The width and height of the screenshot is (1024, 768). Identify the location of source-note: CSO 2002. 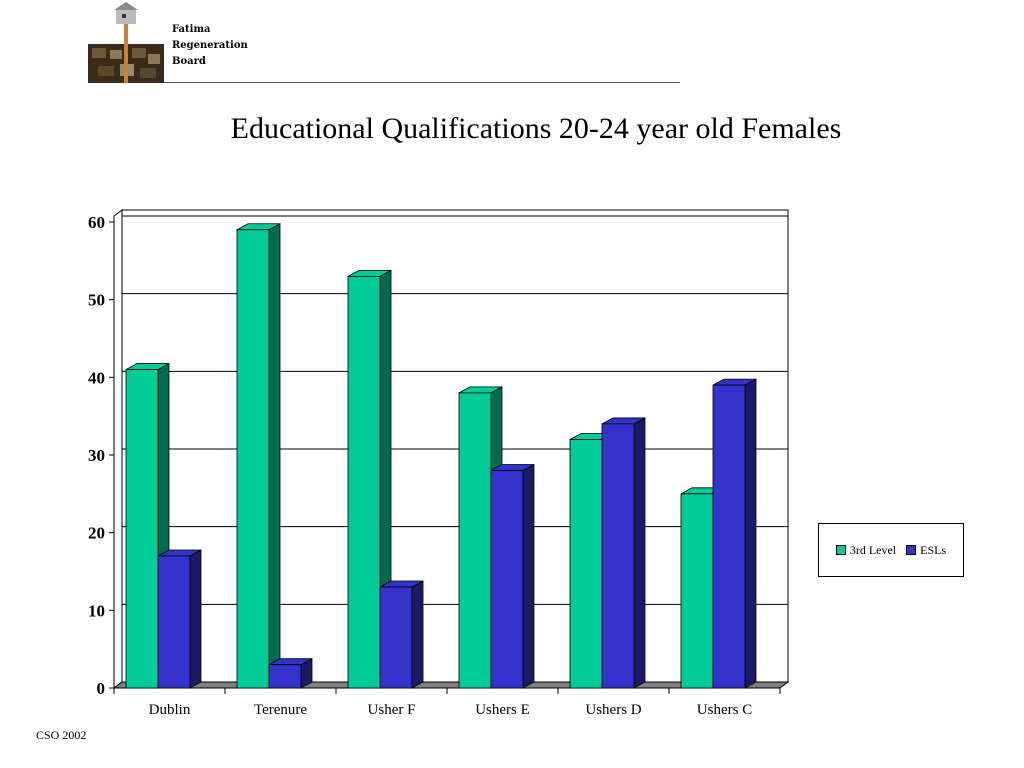
(61, 735).